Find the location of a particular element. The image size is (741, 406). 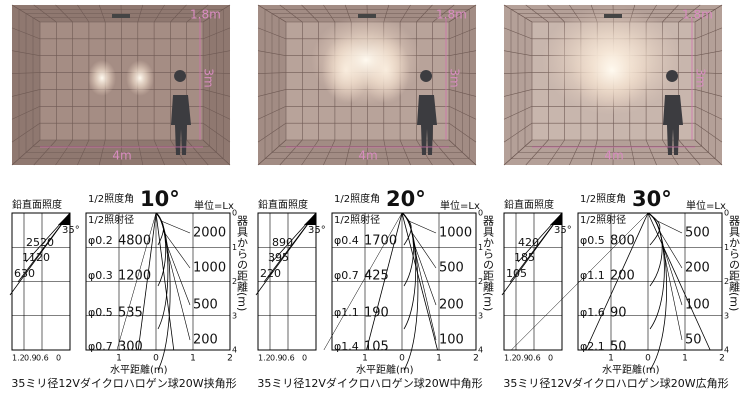

caption: 35ミリ径12Vダイクロハロゲン球20W広角形 is located at coordinates (615, 383).